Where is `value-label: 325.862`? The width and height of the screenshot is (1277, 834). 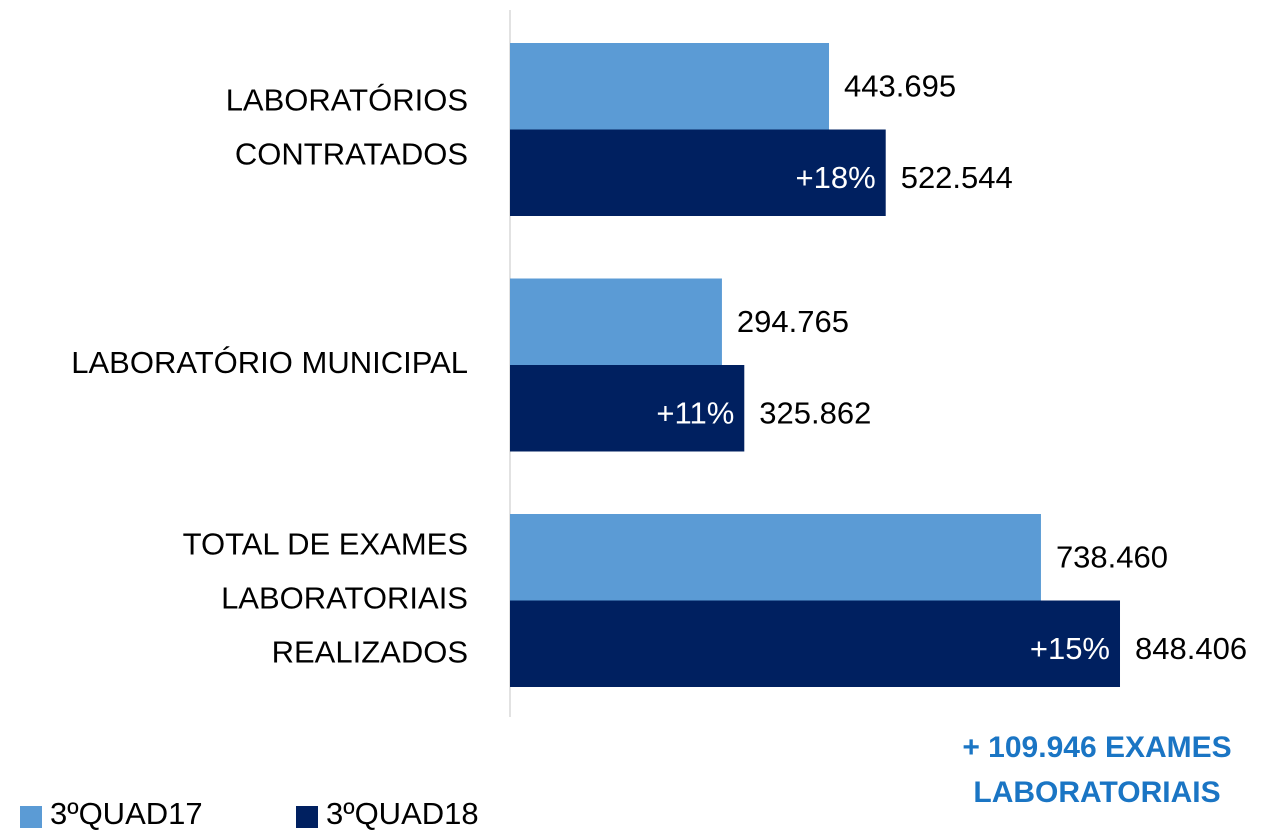
value-label: 325.862 is located at coordinates (815, 412).